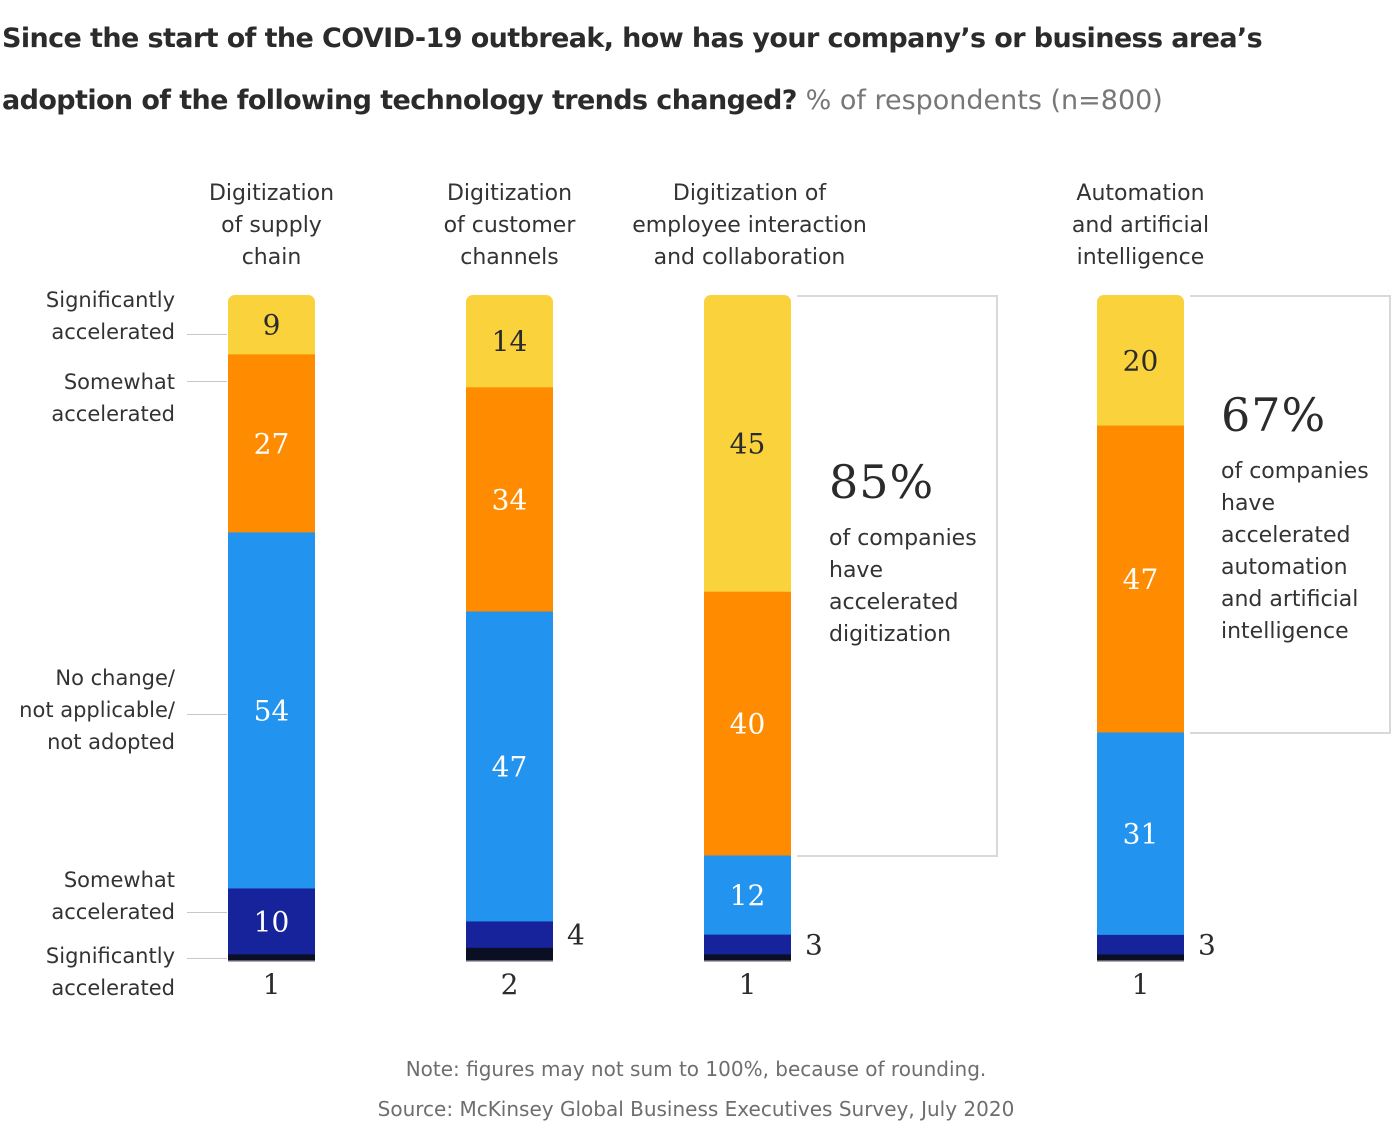  Describe the element at coordinates (509, 257) in the screenshot. I see `category-label-line: channels` at that location.